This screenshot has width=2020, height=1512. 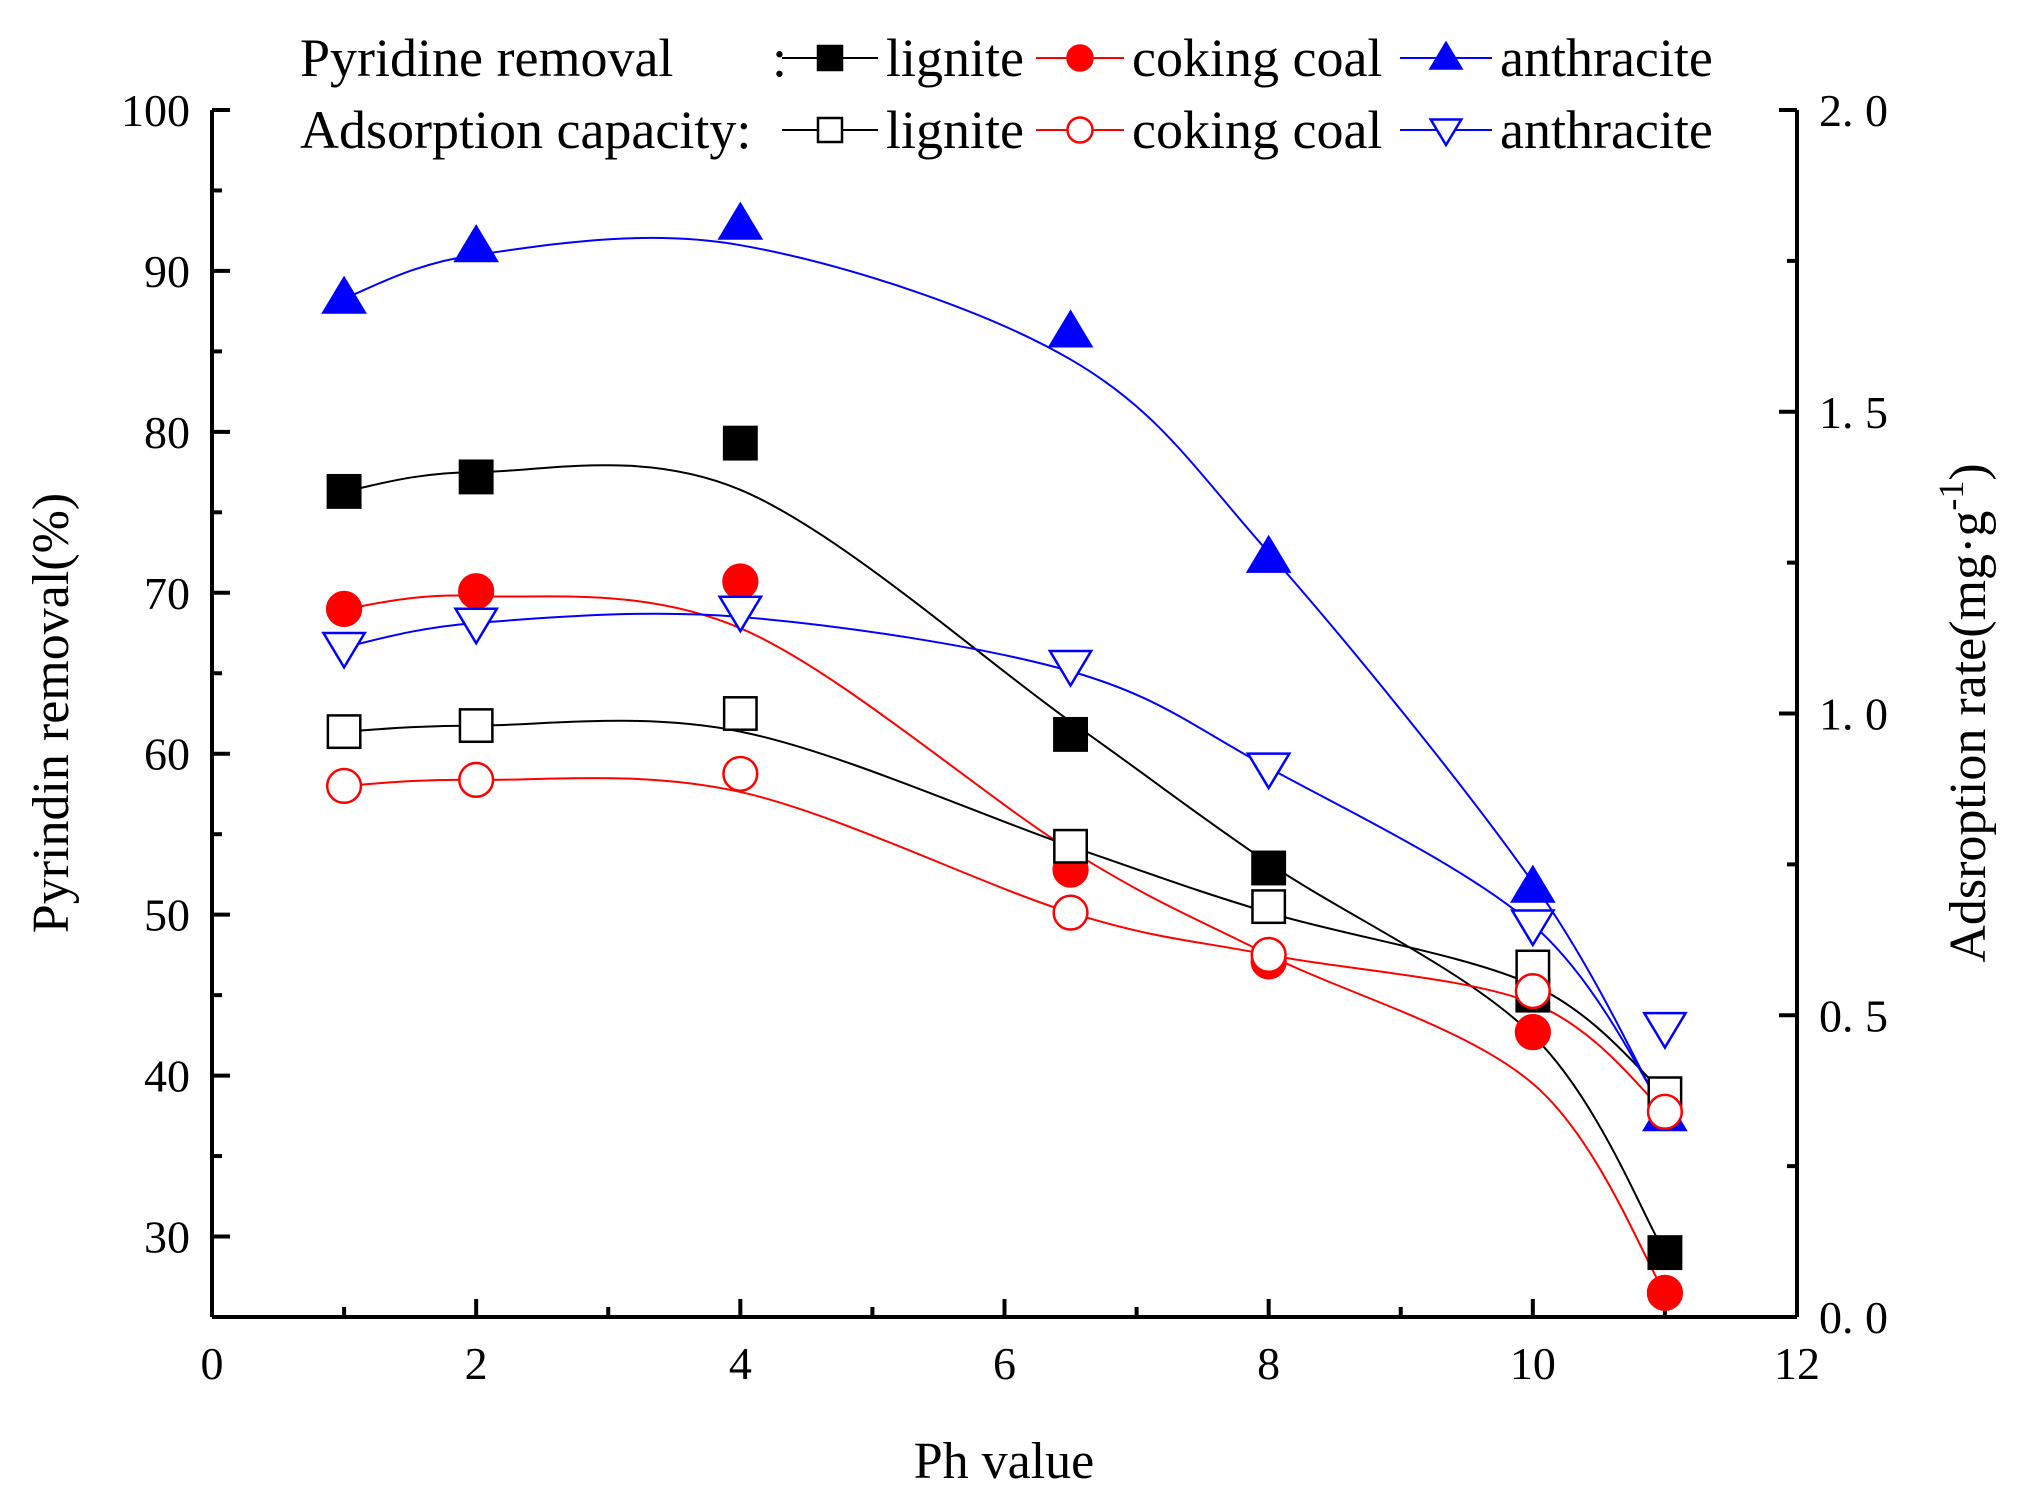 What do you see at coordinates (167, 271) in the screenshot?
I see `y-left-tick-label: 90` at bounding box center [167, 271].